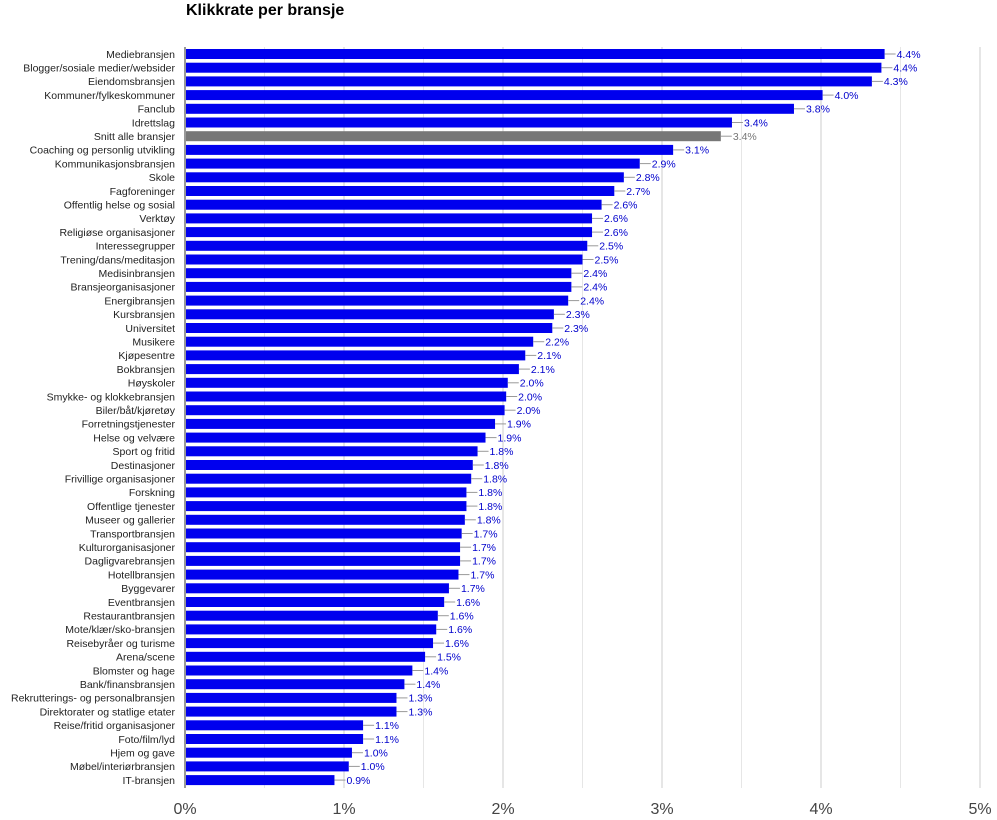 This screenshot has width=997, height=820. I want to click on data-label: 3.1%, so click(697, 151).